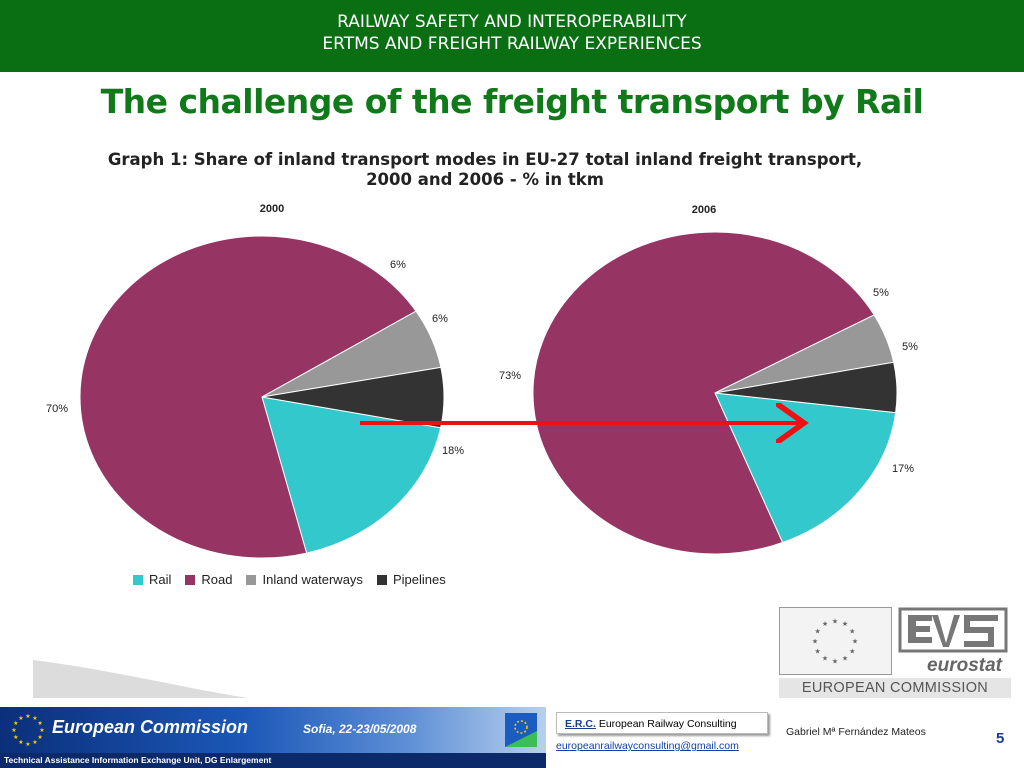 The height and width of the screenshot is (768, 1024). Describe the element at coordinates (895, 688) in the screenshot. I see `european-commission-label: EUROPEAN COMMISSION` at that location.